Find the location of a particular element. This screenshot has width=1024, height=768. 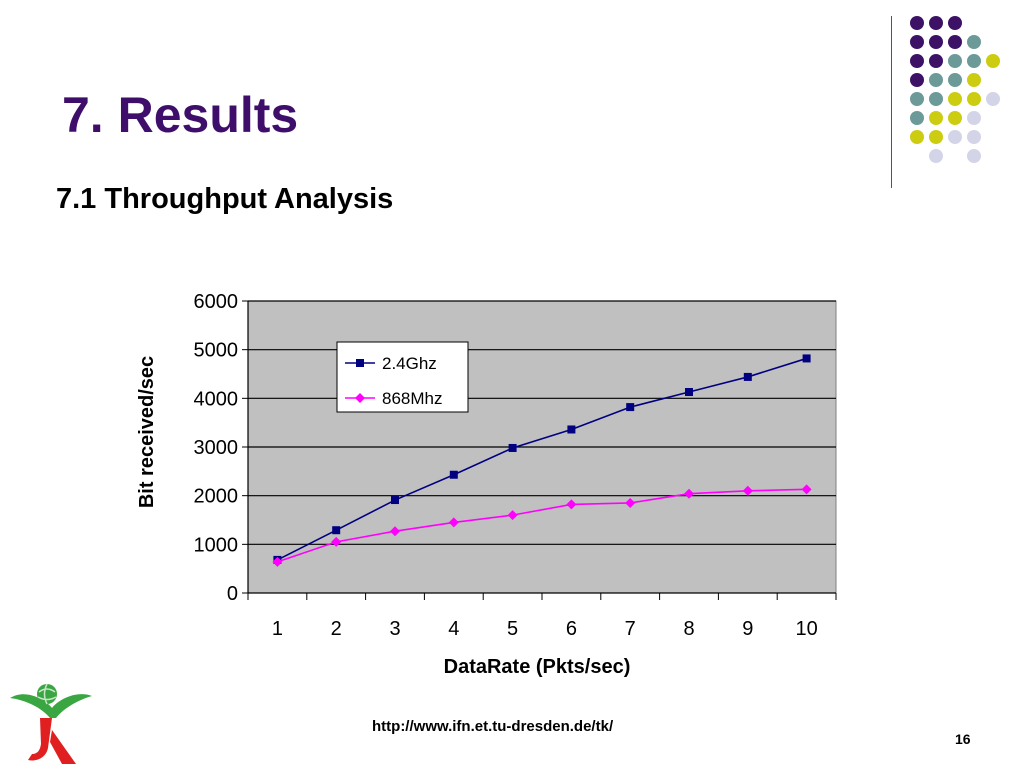

y-tick-label: 3000 is located at coordinates (216, 448).